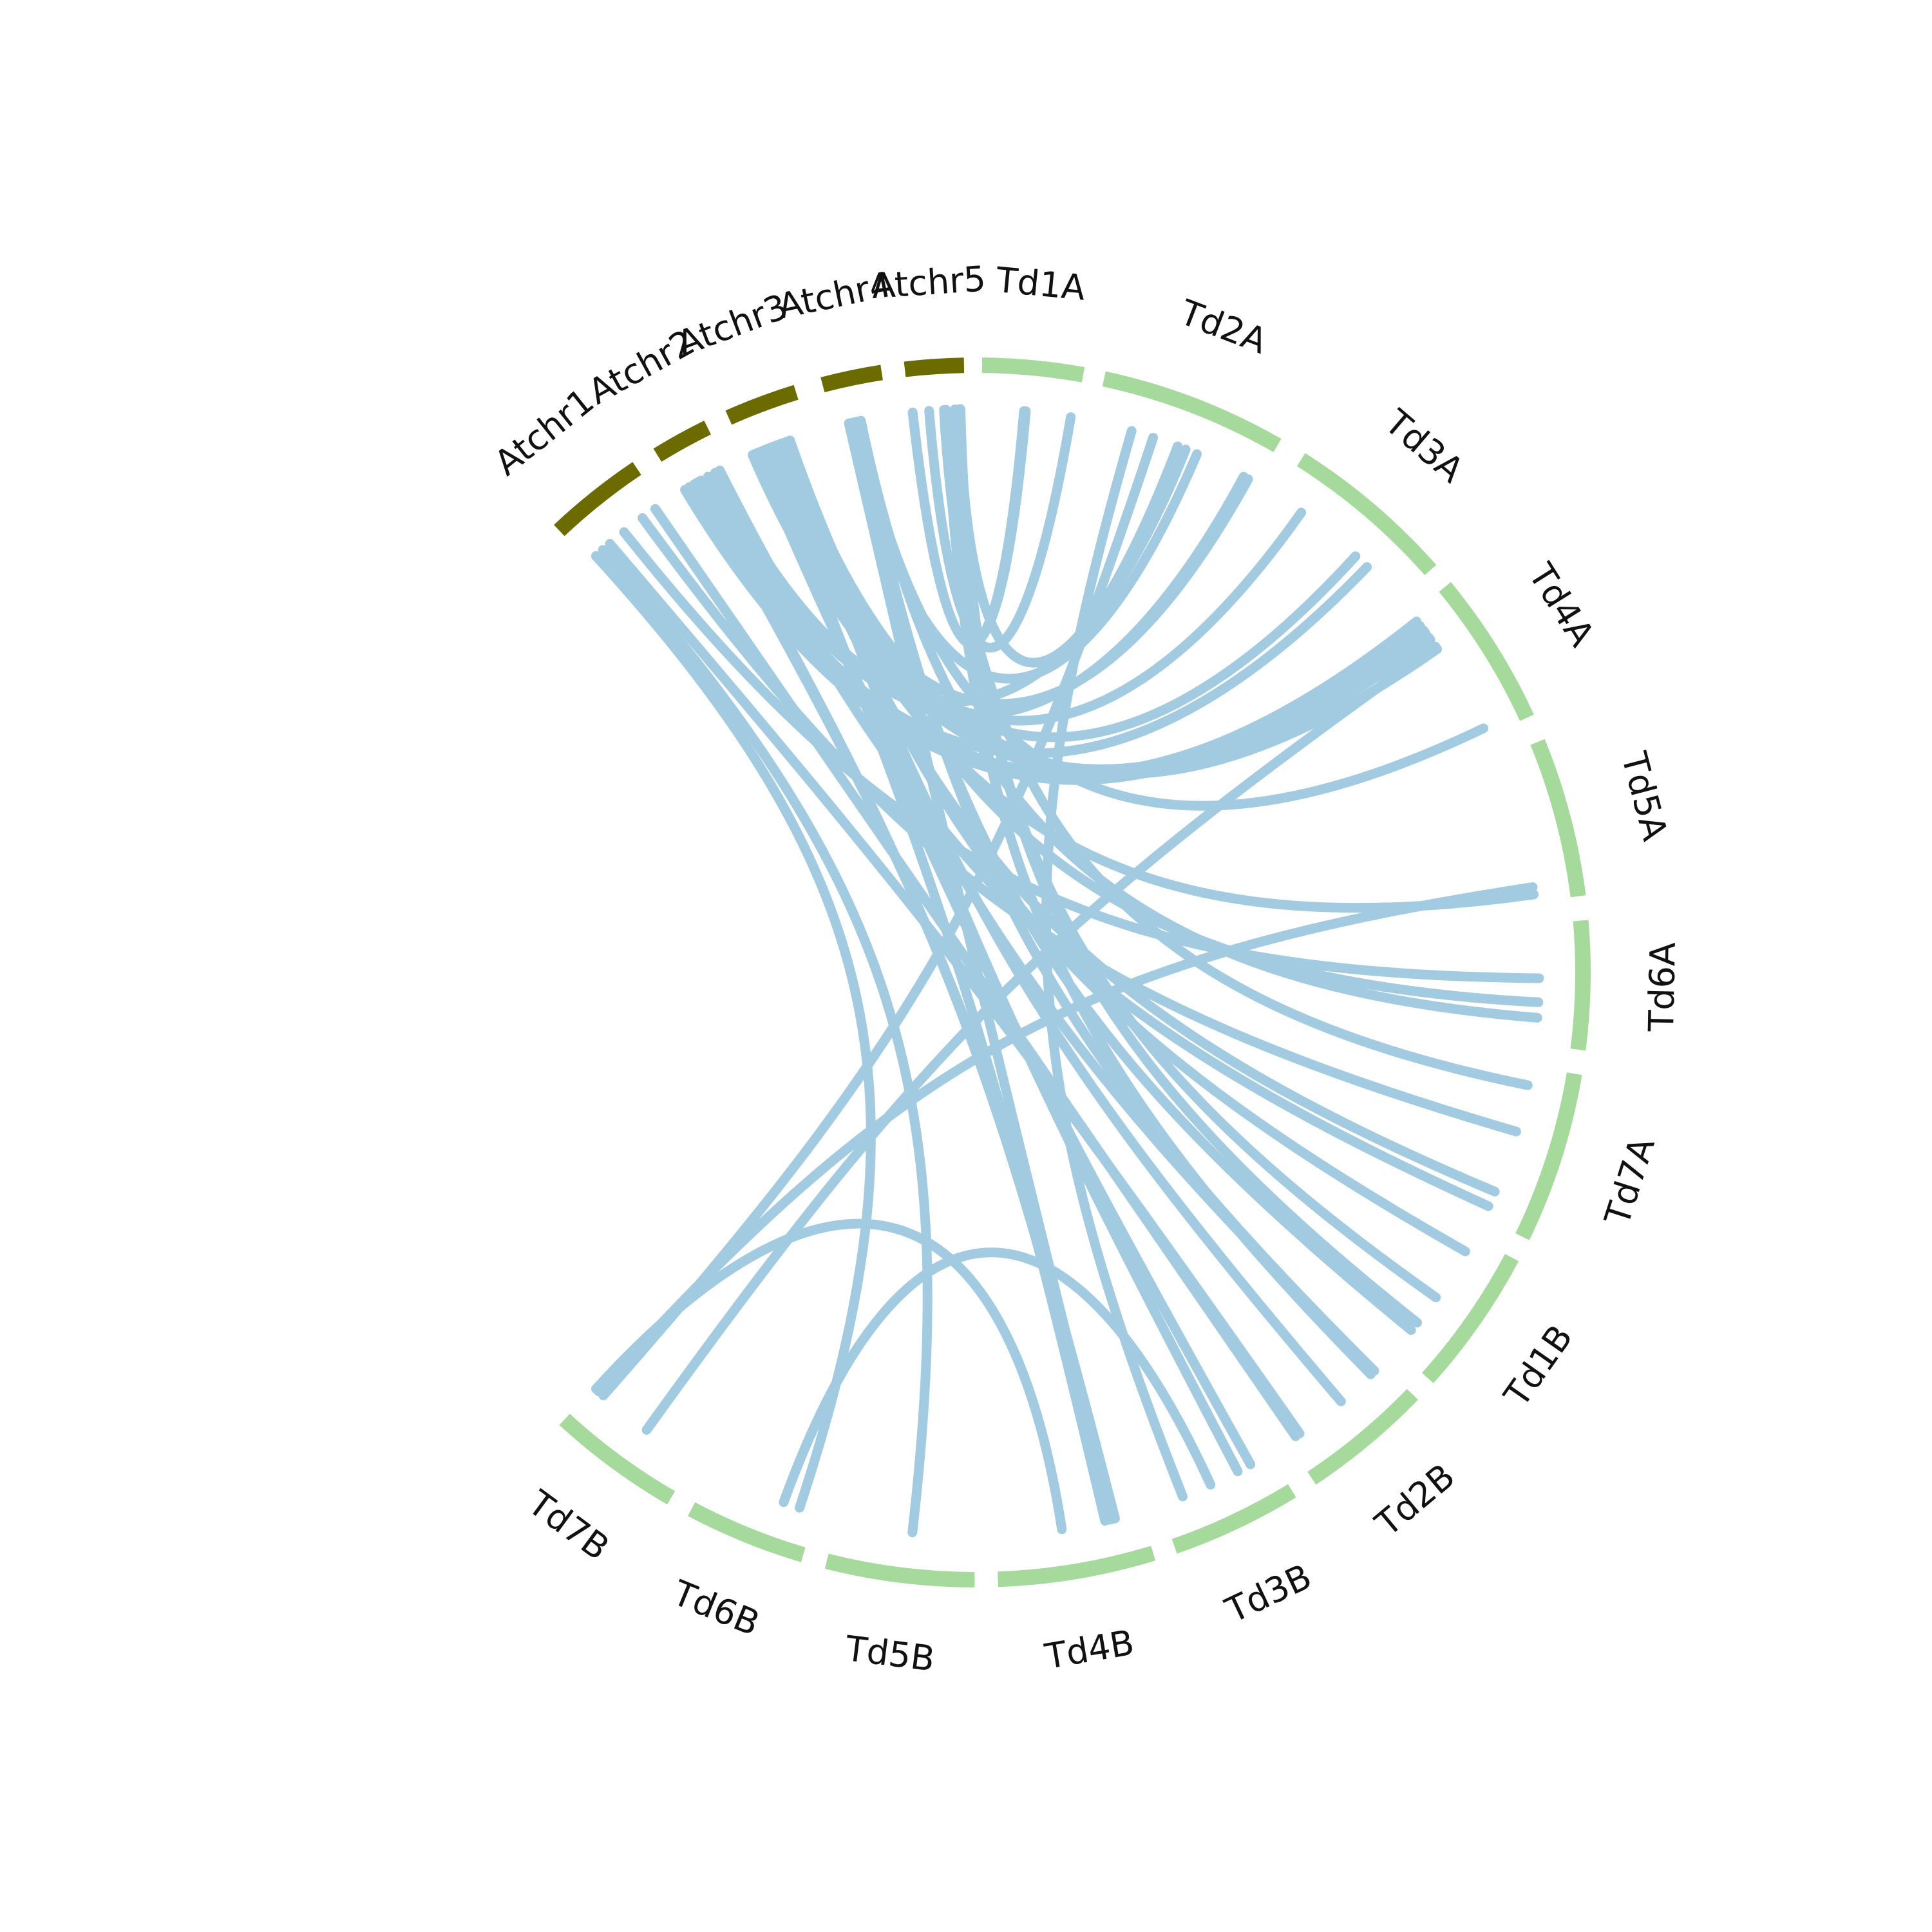 Image resolution: width=1932 pixels, height=1932 pixels. What do you see at coordinates (1662, 987) in the screenshot?
I see `segment-label-Td6A: Td6A` at bounding box center [1662, 987].